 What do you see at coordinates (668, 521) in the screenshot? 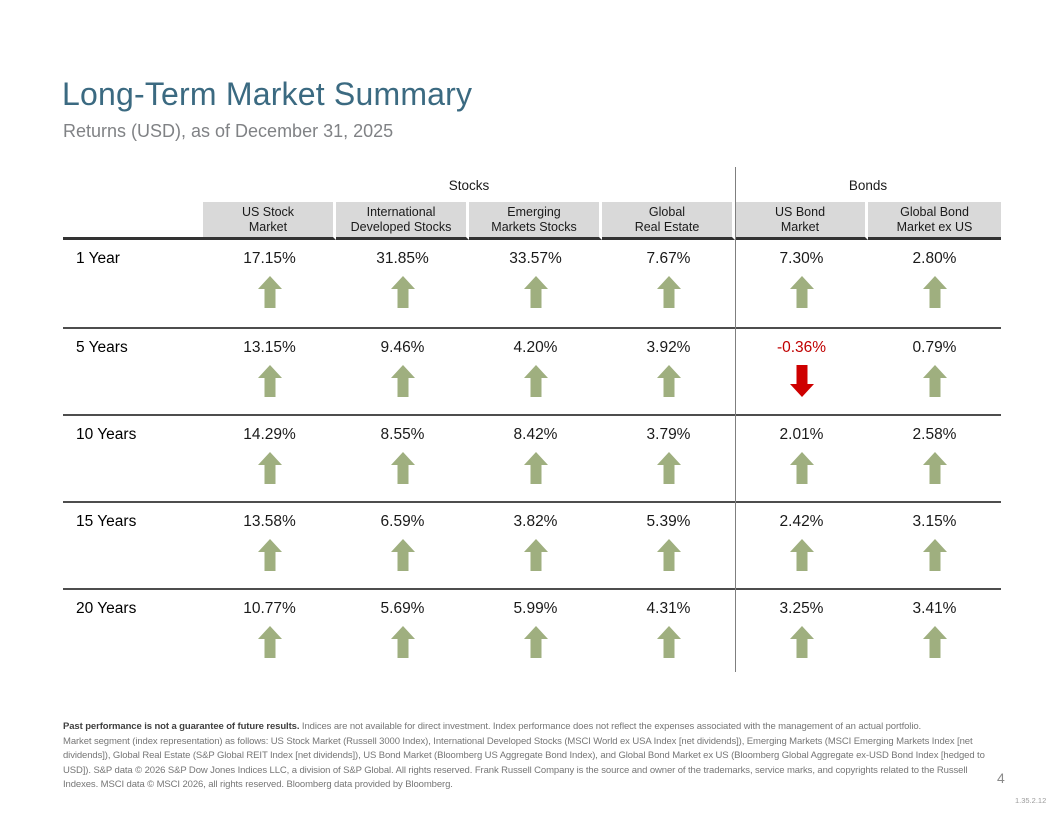
I see `return-value: 5.39%` at bounding box center [668, 521].